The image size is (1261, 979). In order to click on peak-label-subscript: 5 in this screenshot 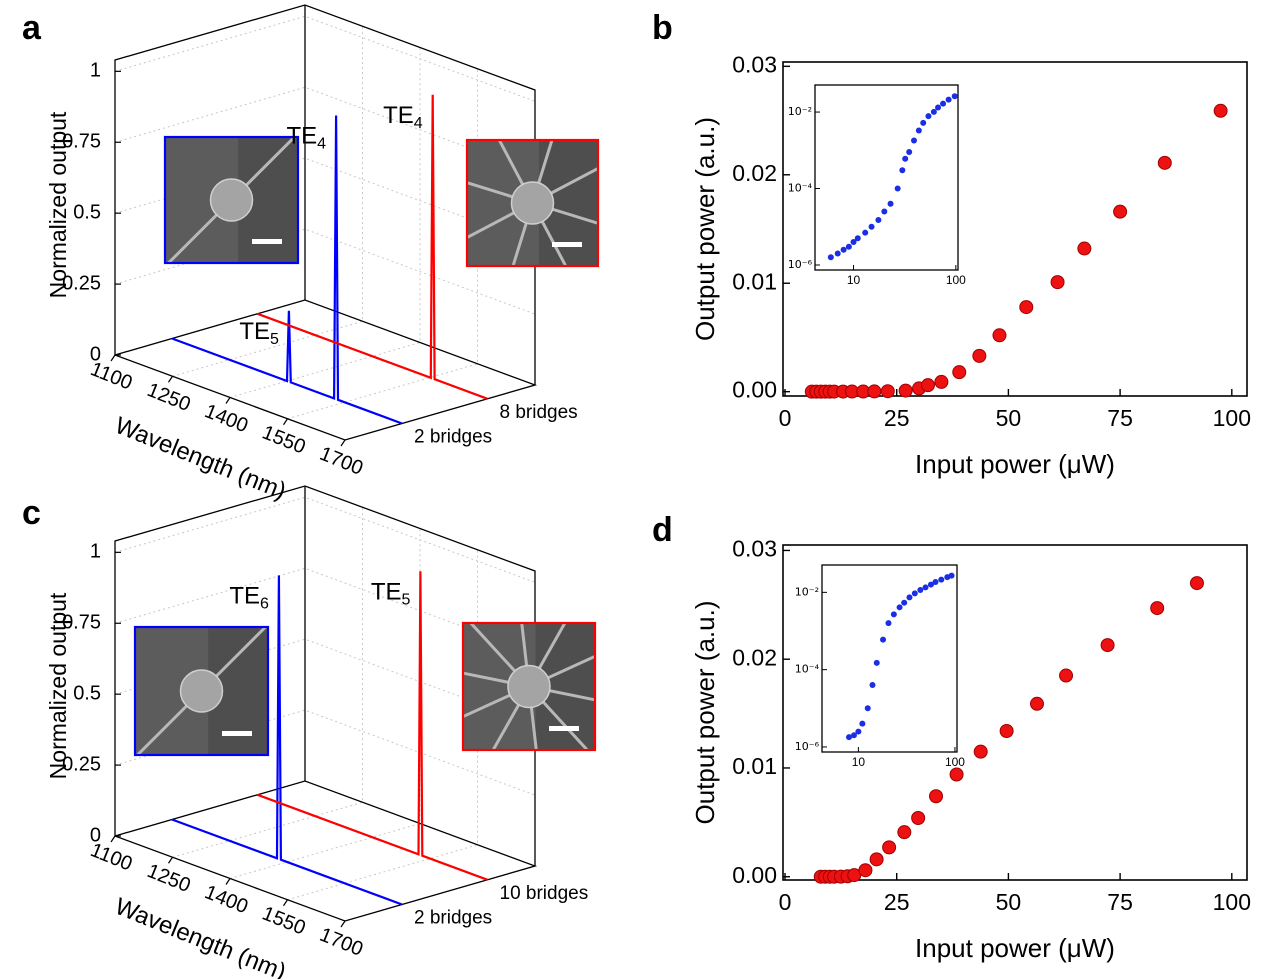, I will do `click(274, 339)`.